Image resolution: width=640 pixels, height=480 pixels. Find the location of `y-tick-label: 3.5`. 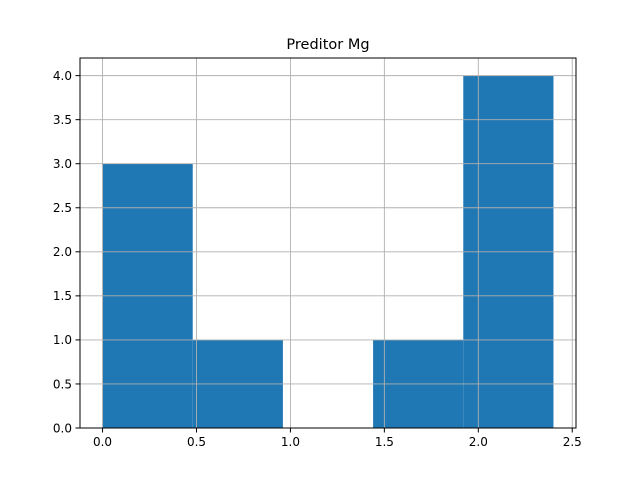

y-tick-label: 3.5 is located at coordinates (62, 120).